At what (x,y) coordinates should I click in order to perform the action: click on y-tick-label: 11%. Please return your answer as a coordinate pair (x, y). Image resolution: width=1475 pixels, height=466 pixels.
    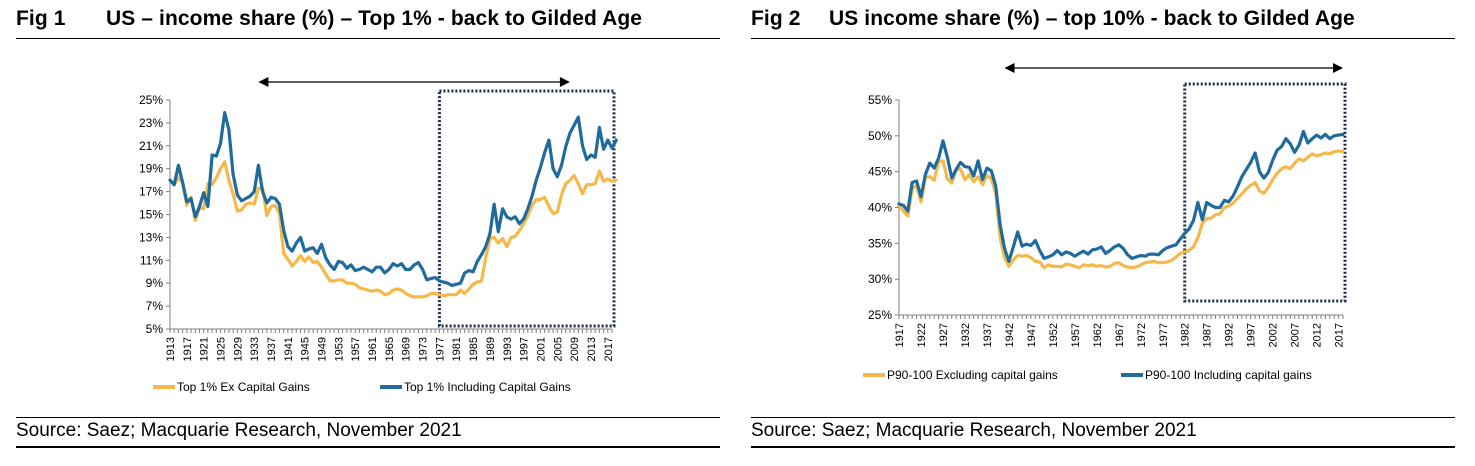
    Looking at the image, I should click on (151, 260).